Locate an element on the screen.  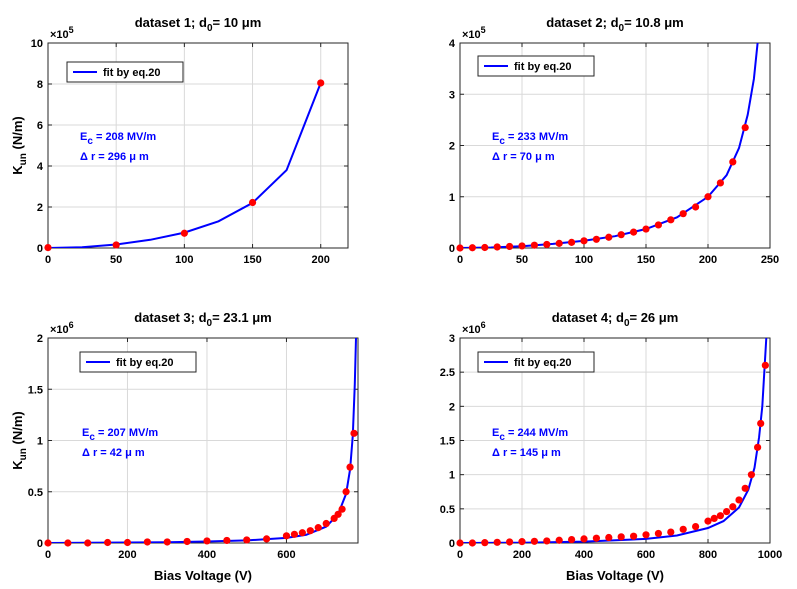
y-tick-label: 3 is located at coordinates (452, 95).